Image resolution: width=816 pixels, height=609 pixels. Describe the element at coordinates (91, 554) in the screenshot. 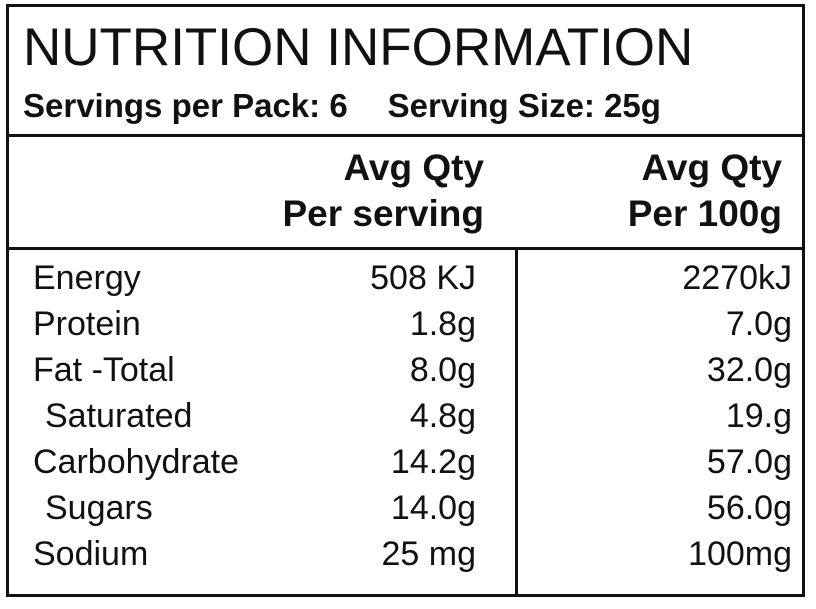

I see `nutrient-label: Sodium` at that location.